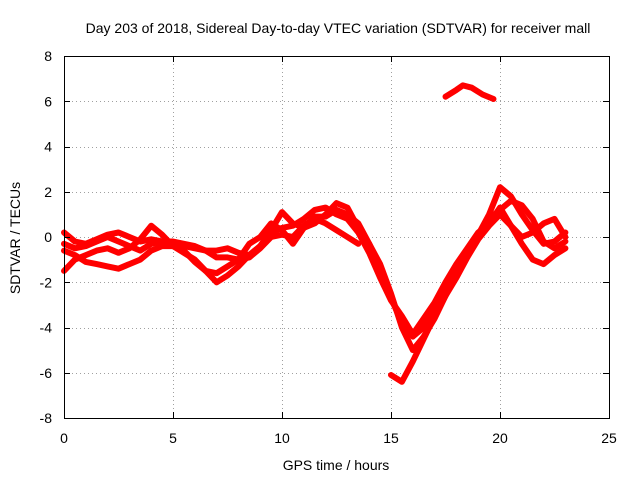  Describe the element at coordinates (46, 418) in the screenshot. I see `y-tick-label: -8` at that location.